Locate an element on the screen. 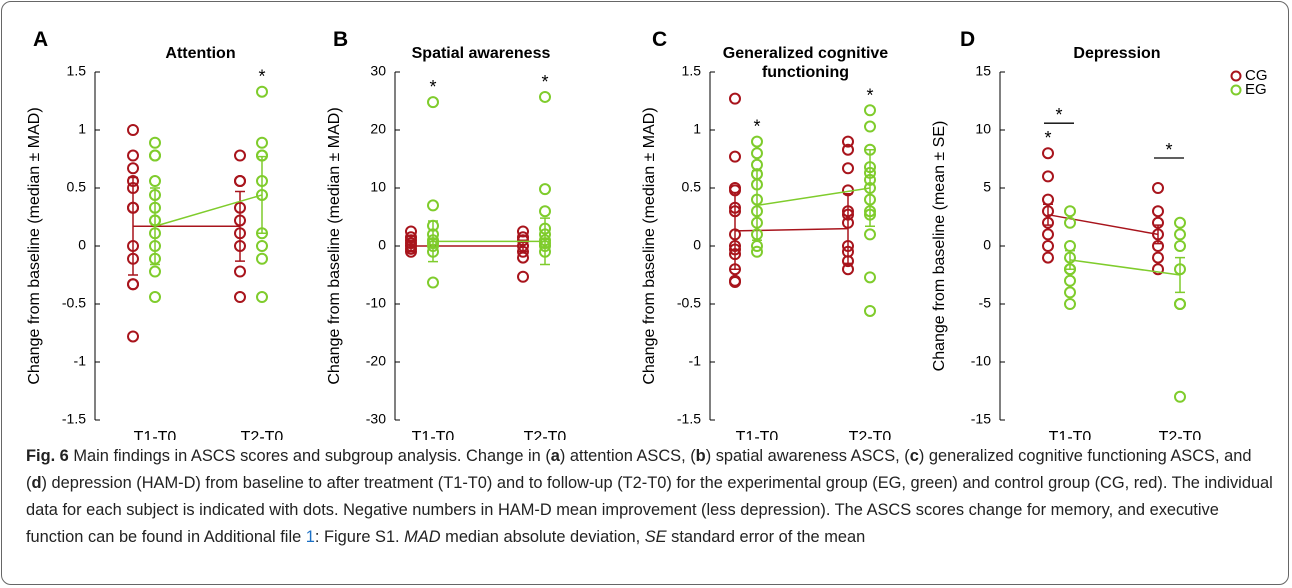  caption-run: : Figure S1. is located at coordinates (359, 537).